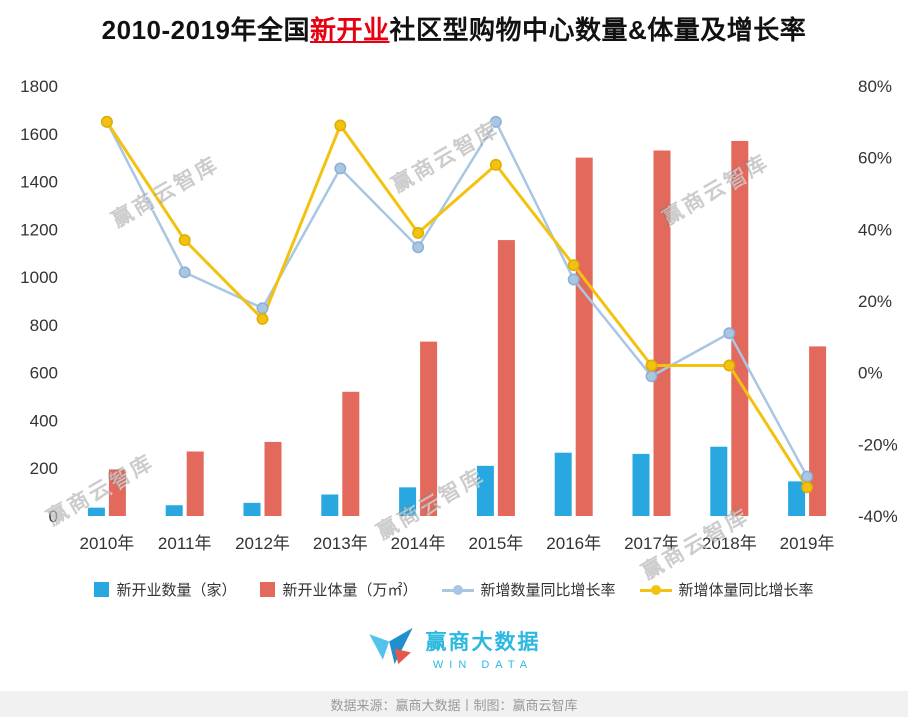 The image size is (908, 717). What do you see at coordinates (185, 543) in the screenshot?
I see `x-axis-label: 2011年` at bounding box center [185, 543].